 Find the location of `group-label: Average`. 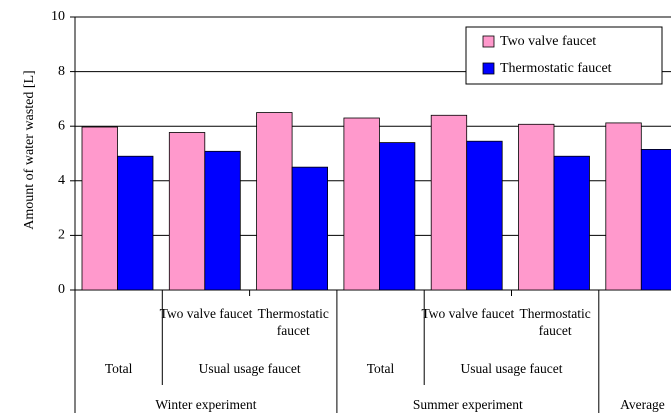

group-label: Average is located at coordinates (642, 404).